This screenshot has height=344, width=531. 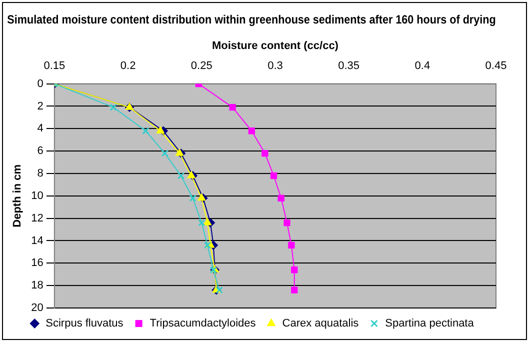 What do you see at coordinates (85, 324) in the screenshot?
I see `legend-label: Scirpus fluvatus` at bounding box center [85, 324].